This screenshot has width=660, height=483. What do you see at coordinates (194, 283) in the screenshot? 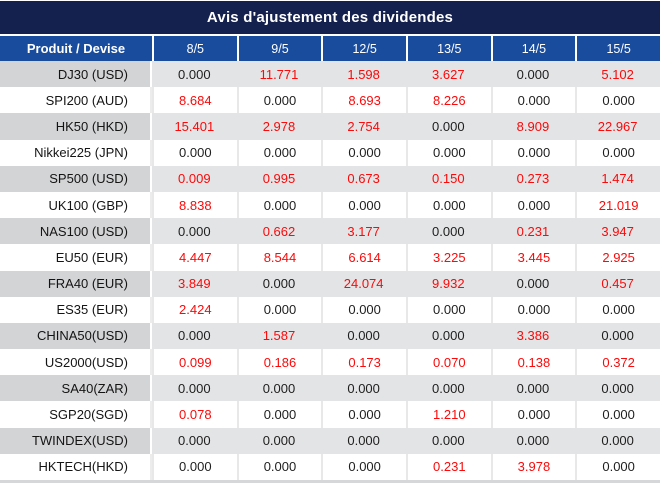
I see `value-cell: 3.849` at bounding box center [194, 283].